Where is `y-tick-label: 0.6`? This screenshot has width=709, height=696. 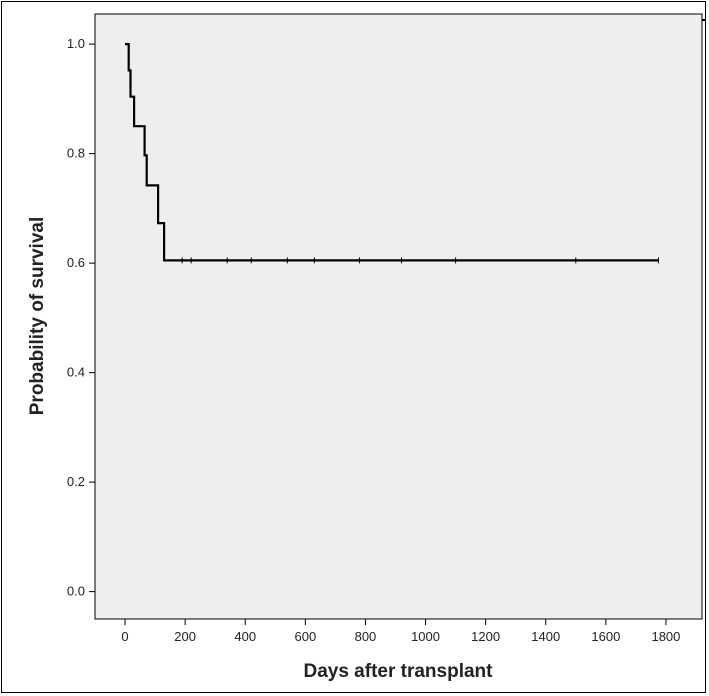
y-tick-label: 0.6 is located at coordinates (76, 262).